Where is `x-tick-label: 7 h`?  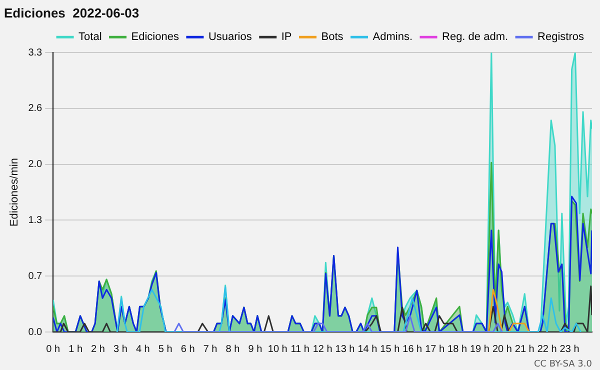 x-tick-label: 7 h is located at coordinates (210, 349).